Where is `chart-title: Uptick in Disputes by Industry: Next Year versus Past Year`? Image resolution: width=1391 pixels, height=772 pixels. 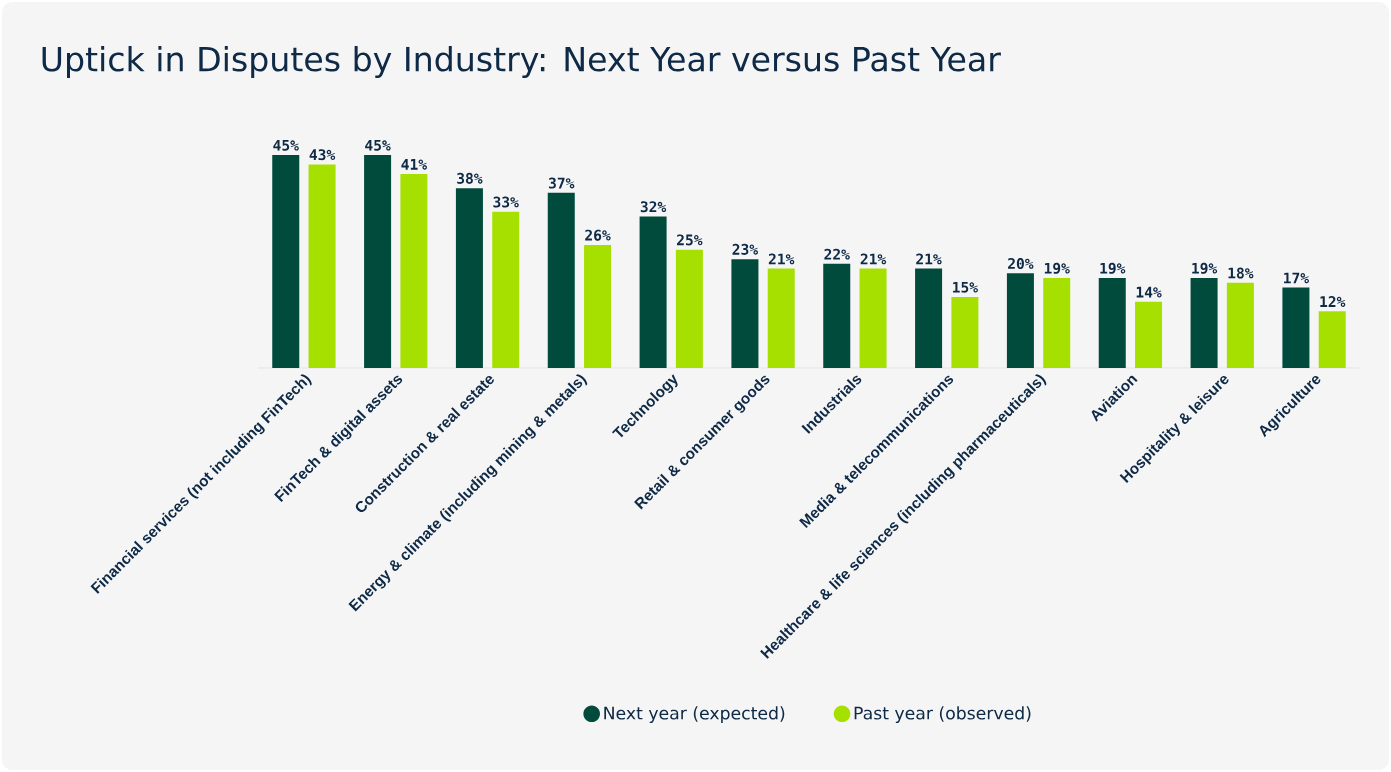 chart-title: Uptick in Disputes by Industry: Next Year versus Past Year is located at coordinates (521, 62).